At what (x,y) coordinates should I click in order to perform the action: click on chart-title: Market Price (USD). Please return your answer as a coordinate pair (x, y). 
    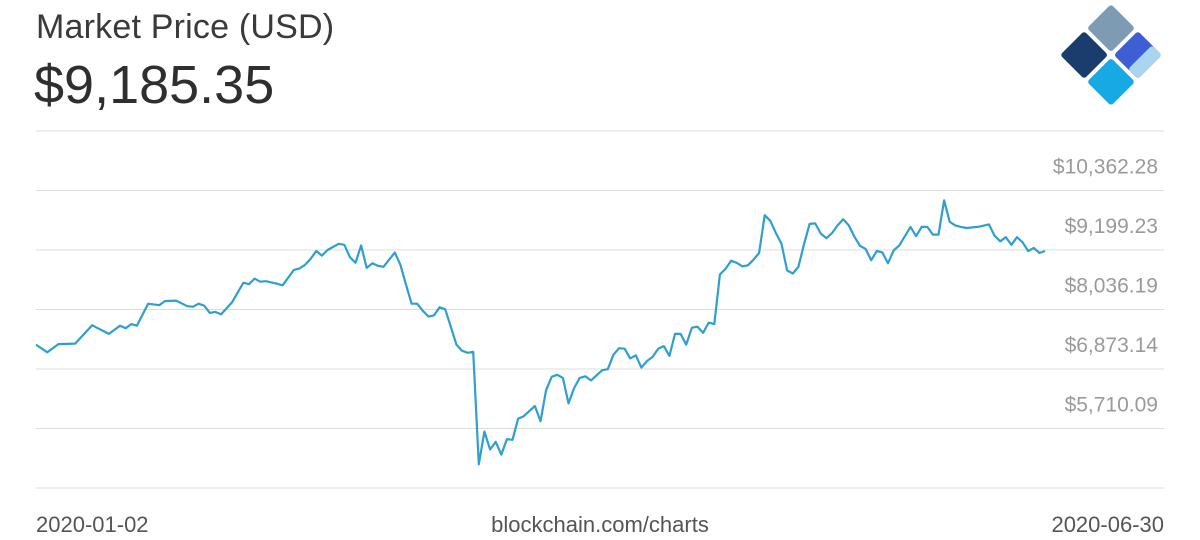
    Looking at the image, I should click on (185, 27).